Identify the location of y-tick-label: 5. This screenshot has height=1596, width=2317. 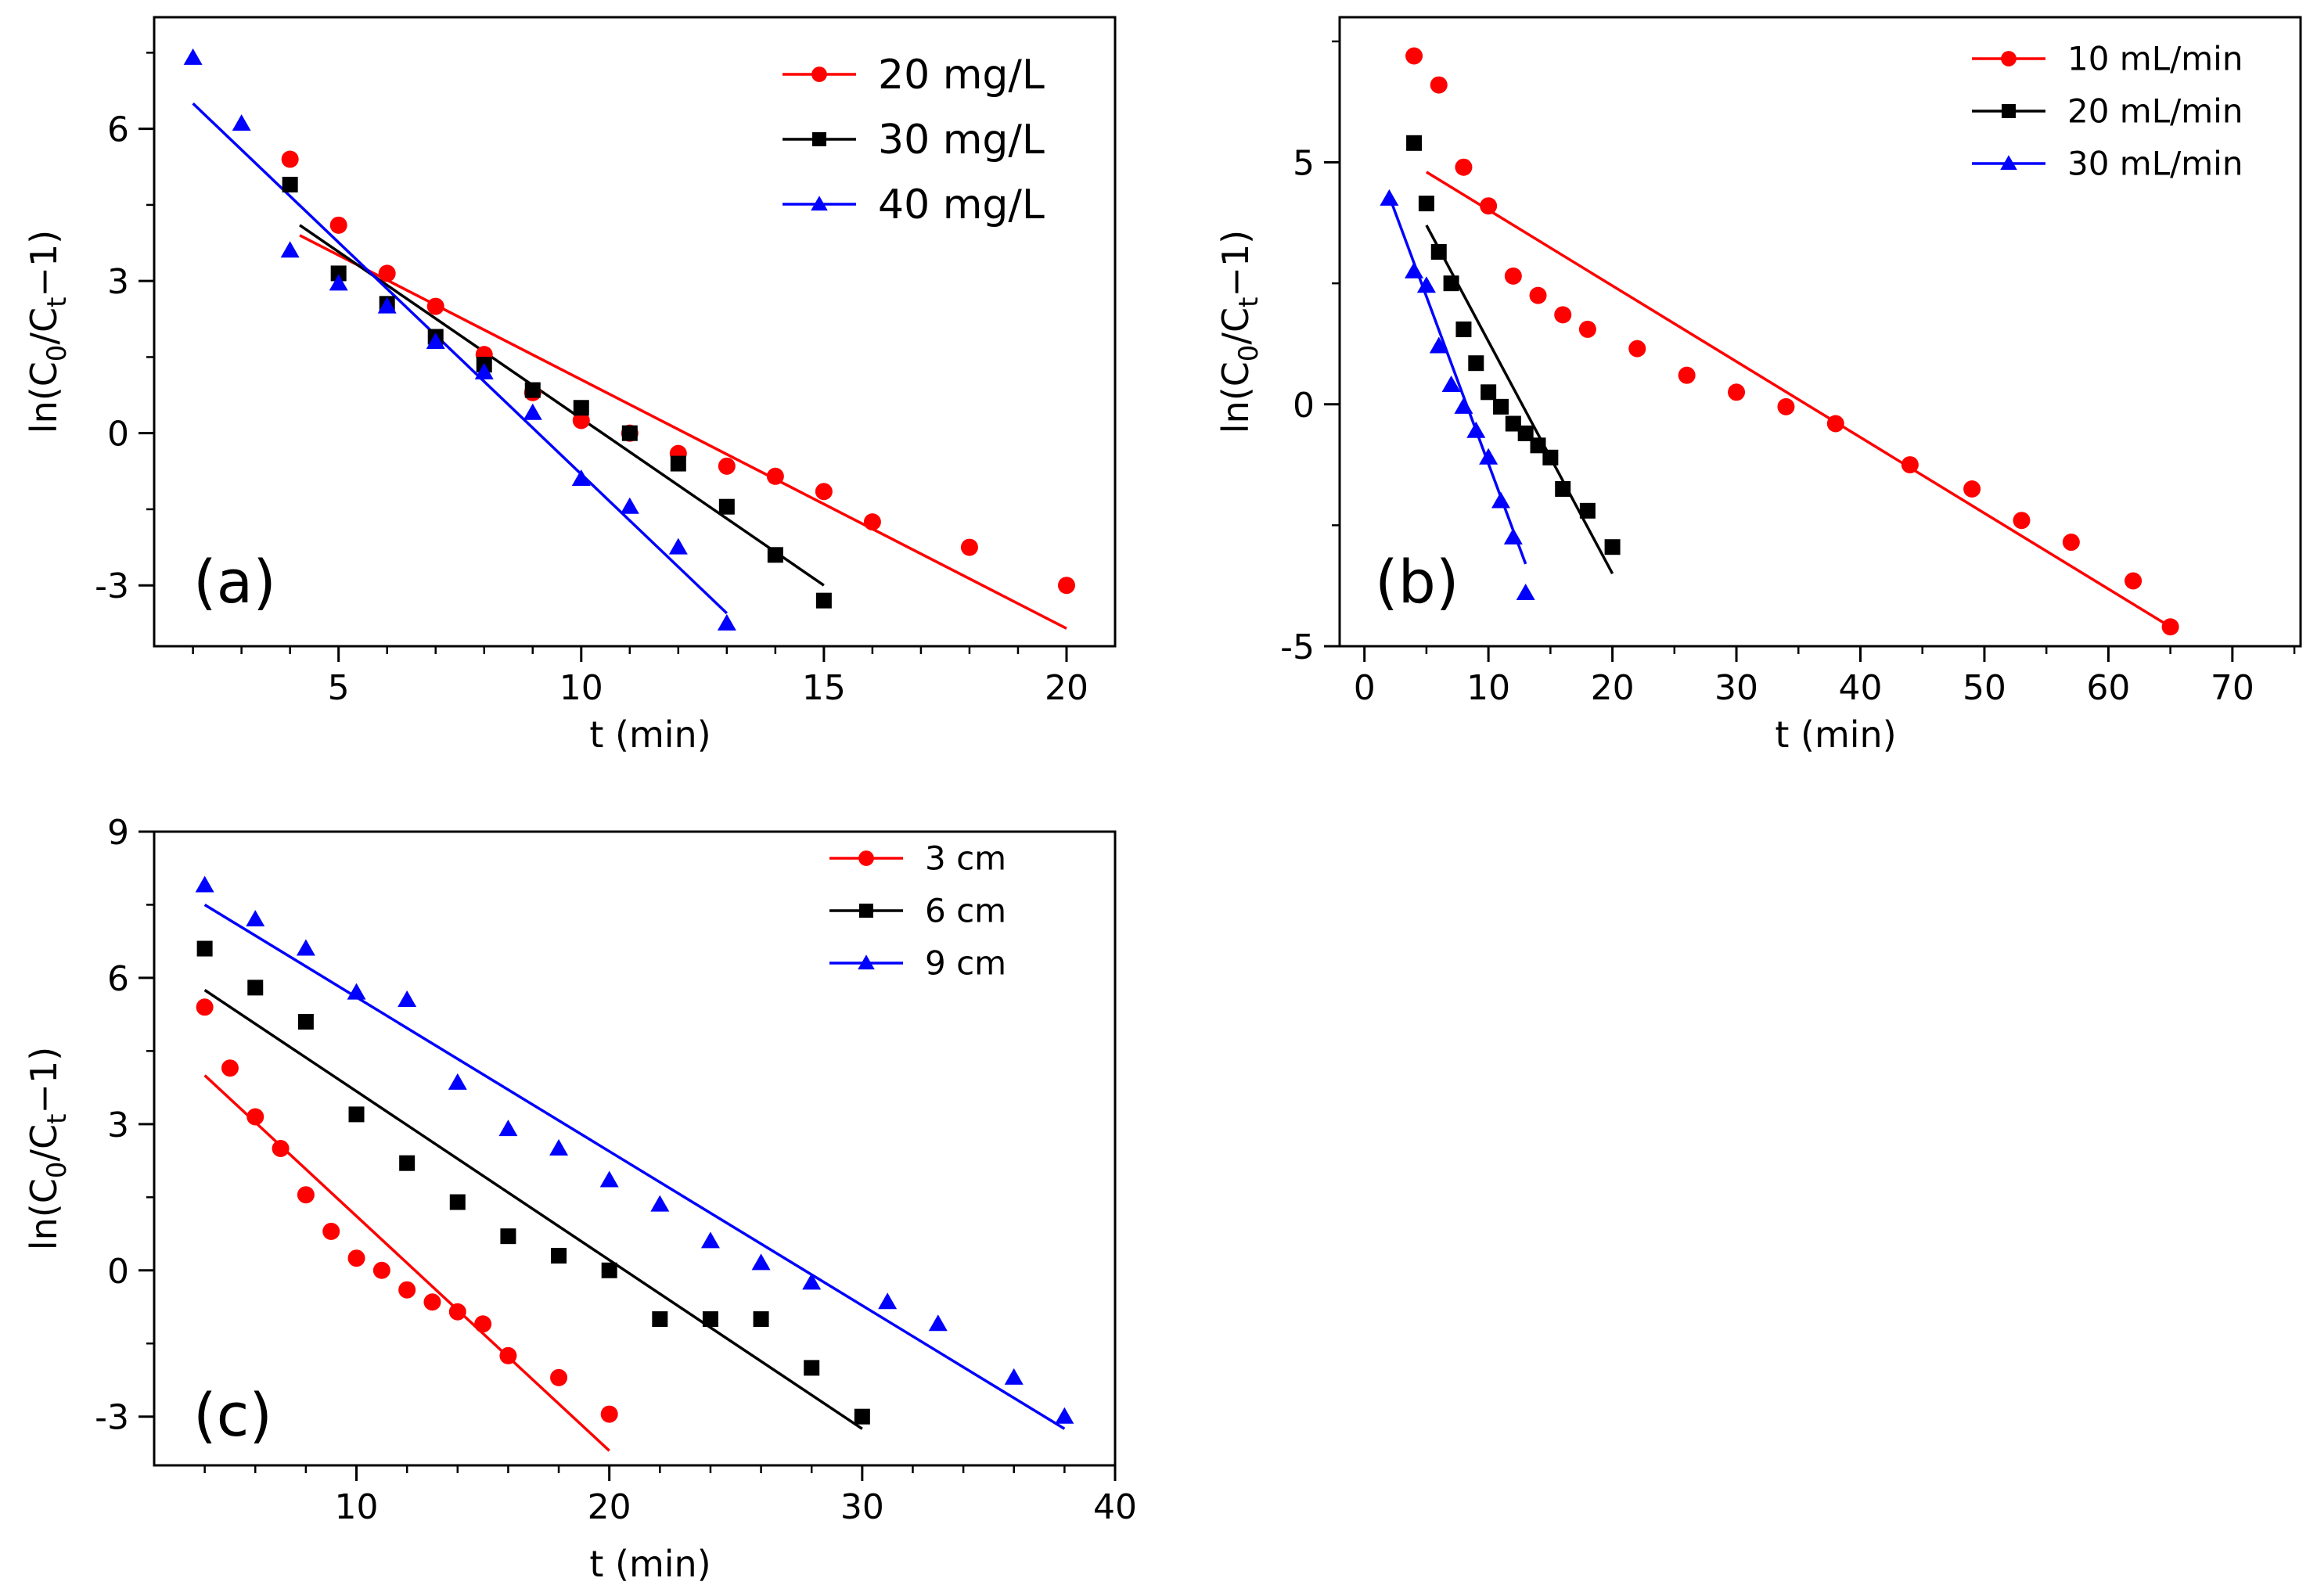
(1304, 164).